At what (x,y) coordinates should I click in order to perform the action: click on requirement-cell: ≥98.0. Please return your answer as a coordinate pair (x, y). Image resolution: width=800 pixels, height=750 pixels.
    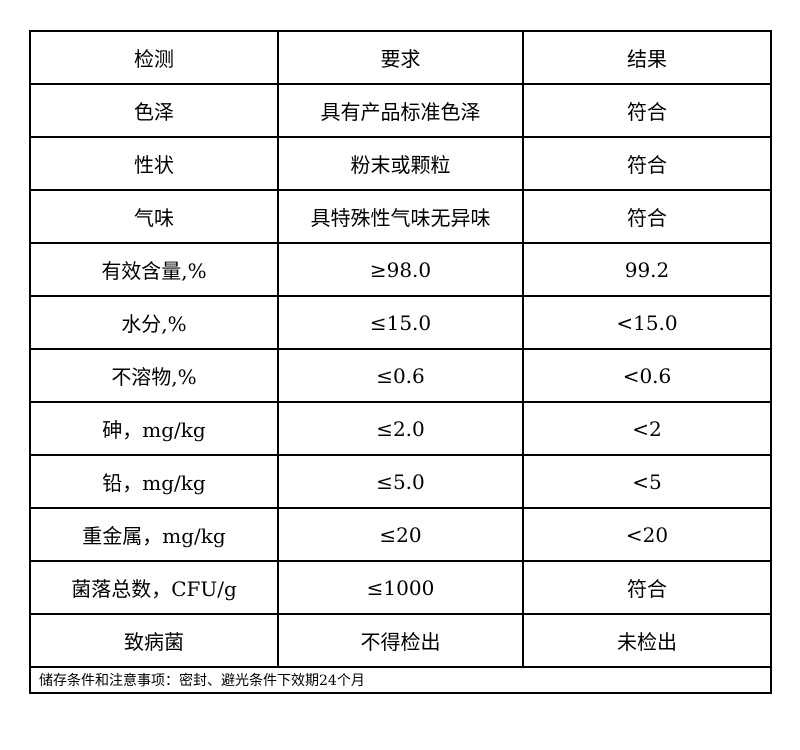
    Looking at the image, I should click on (400, 269).